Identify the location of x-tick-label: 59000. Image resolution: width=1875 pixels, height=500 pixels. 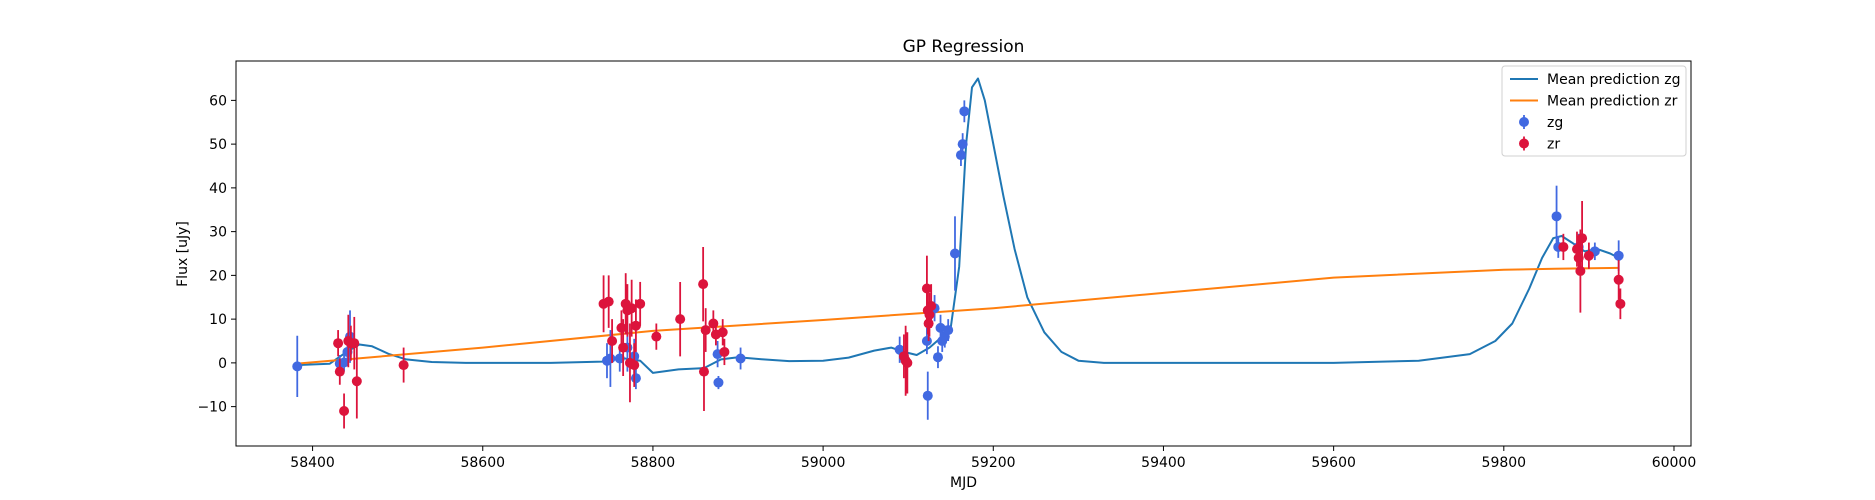
(823, 463).